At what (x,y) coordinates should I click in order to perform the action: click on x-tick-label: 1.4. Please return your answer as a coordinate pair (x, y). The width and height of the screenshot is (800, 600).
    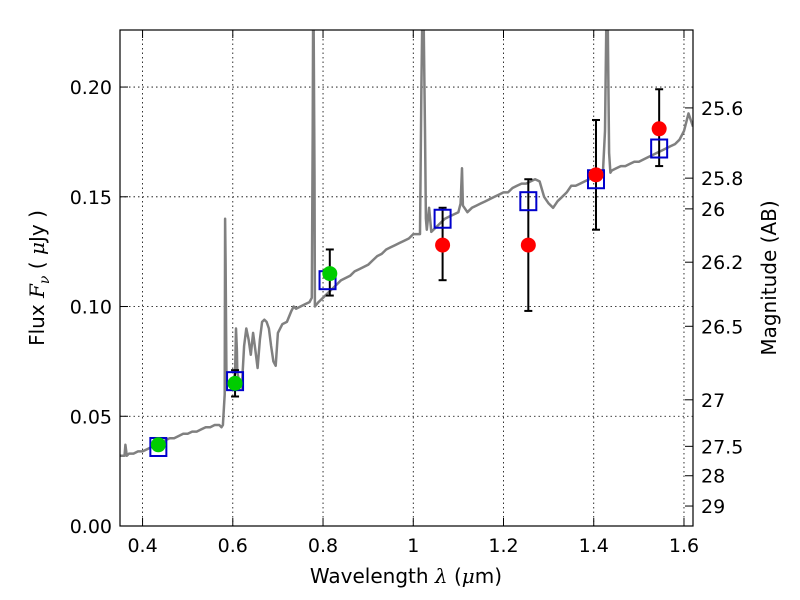
    Looking at the image, I should click on (594, 546).